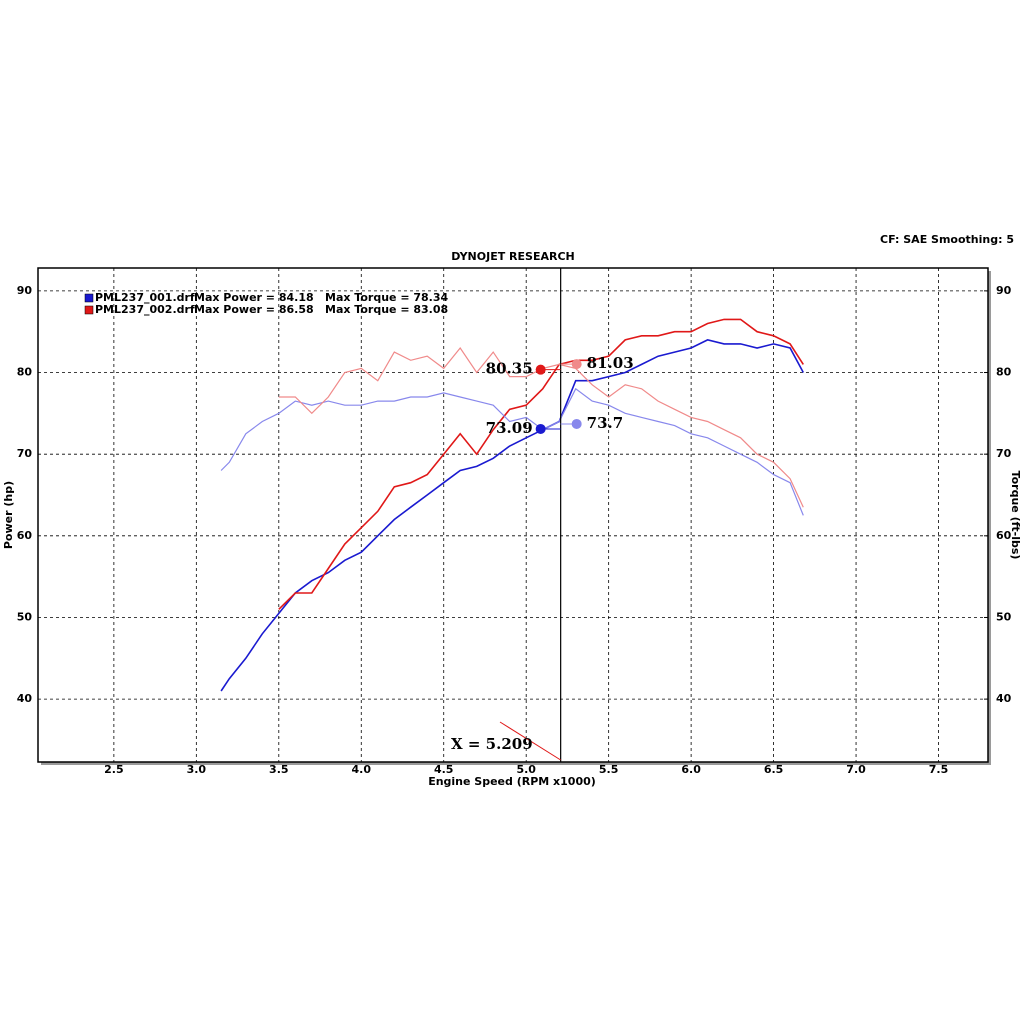 The height and width of the screenshot is (1024, 1024). I want to click on y-tick-label: 80, so click(25, 372).